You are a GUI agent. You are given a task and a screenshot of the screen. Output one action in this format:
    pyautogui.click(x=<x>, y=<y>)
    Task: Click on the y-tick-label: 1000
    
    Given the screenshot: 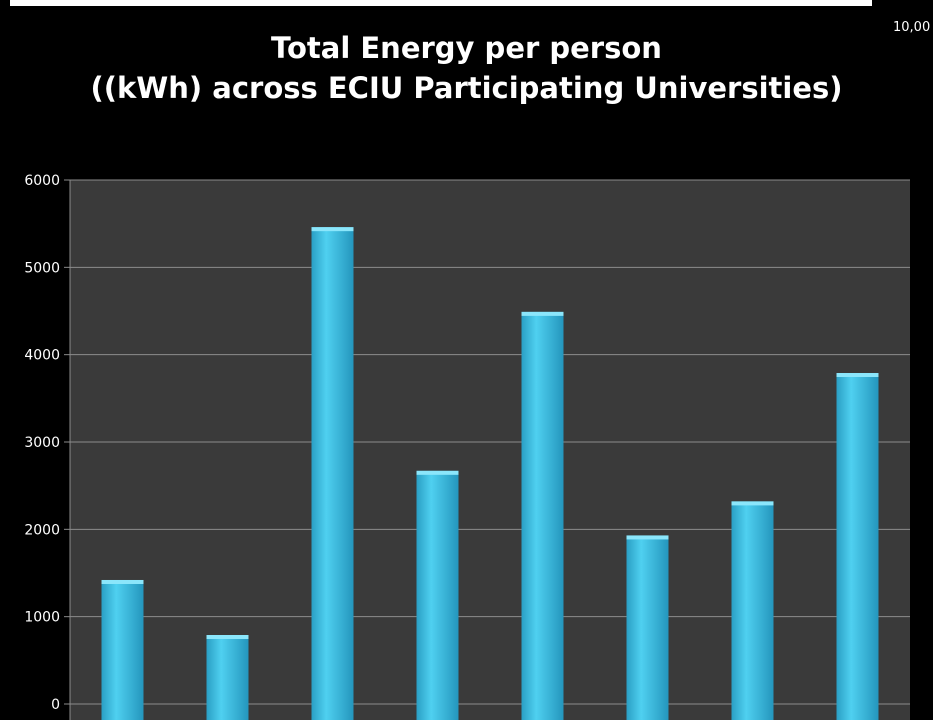 What is the action you would take?
    pyautogui.click(x=42, y=618)
    